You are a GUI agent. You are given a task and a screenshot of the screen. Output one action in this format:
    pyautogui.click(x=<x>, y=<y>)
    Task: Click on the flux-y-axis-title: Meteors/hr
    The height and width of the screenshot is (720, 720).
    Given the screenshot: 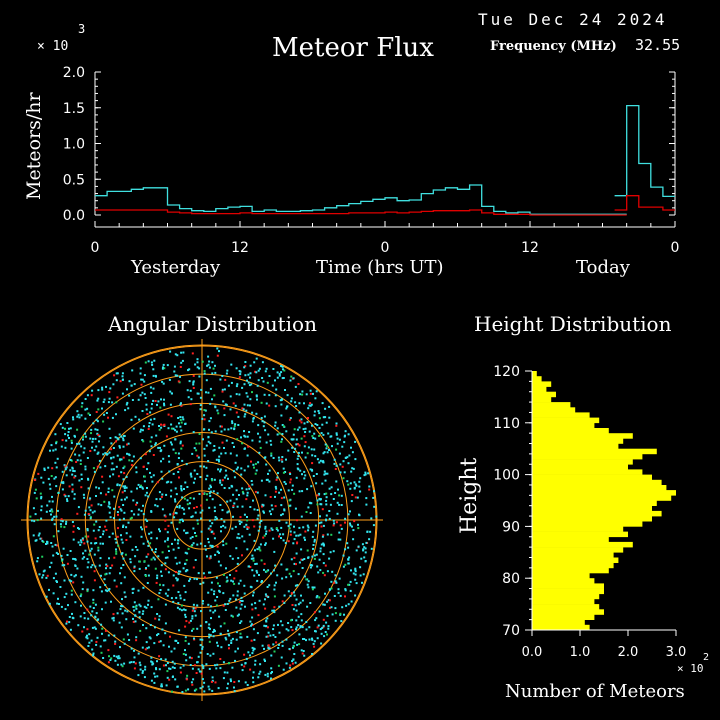 What is the action you would take?
    pyautogui.click(x=34, y=146)
    